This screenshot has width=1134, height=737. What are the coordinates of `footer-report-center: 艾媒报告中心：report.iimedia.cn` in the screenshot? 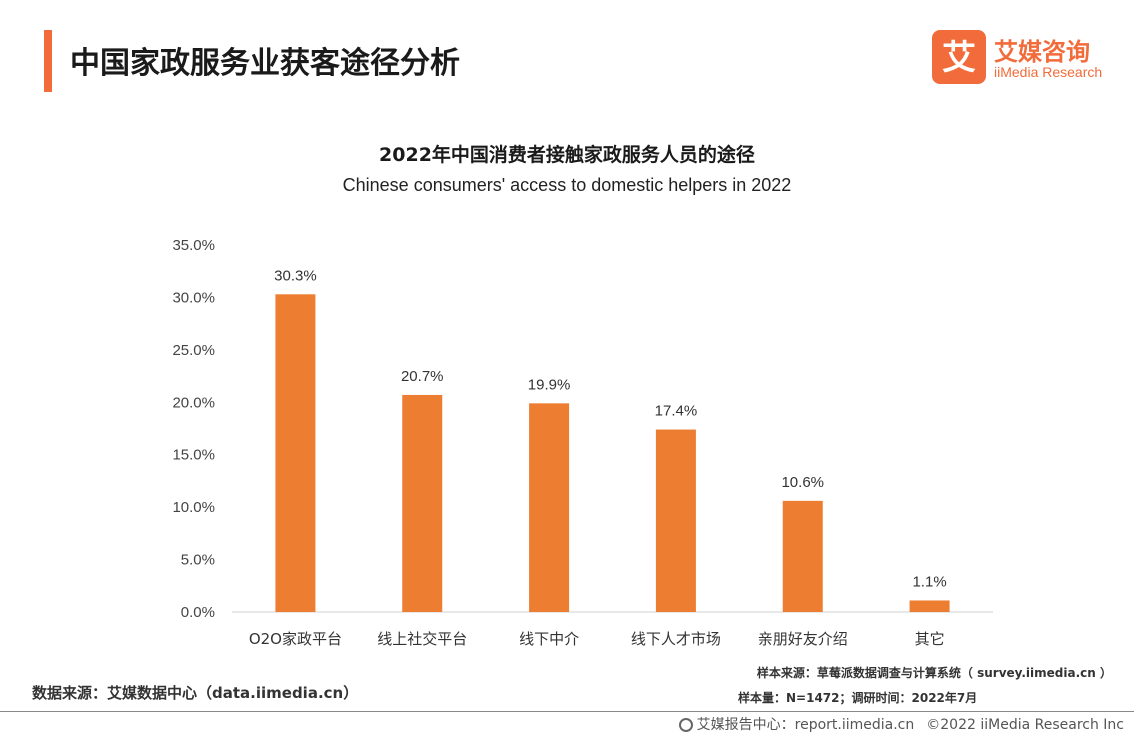 It's located at (805, 725).